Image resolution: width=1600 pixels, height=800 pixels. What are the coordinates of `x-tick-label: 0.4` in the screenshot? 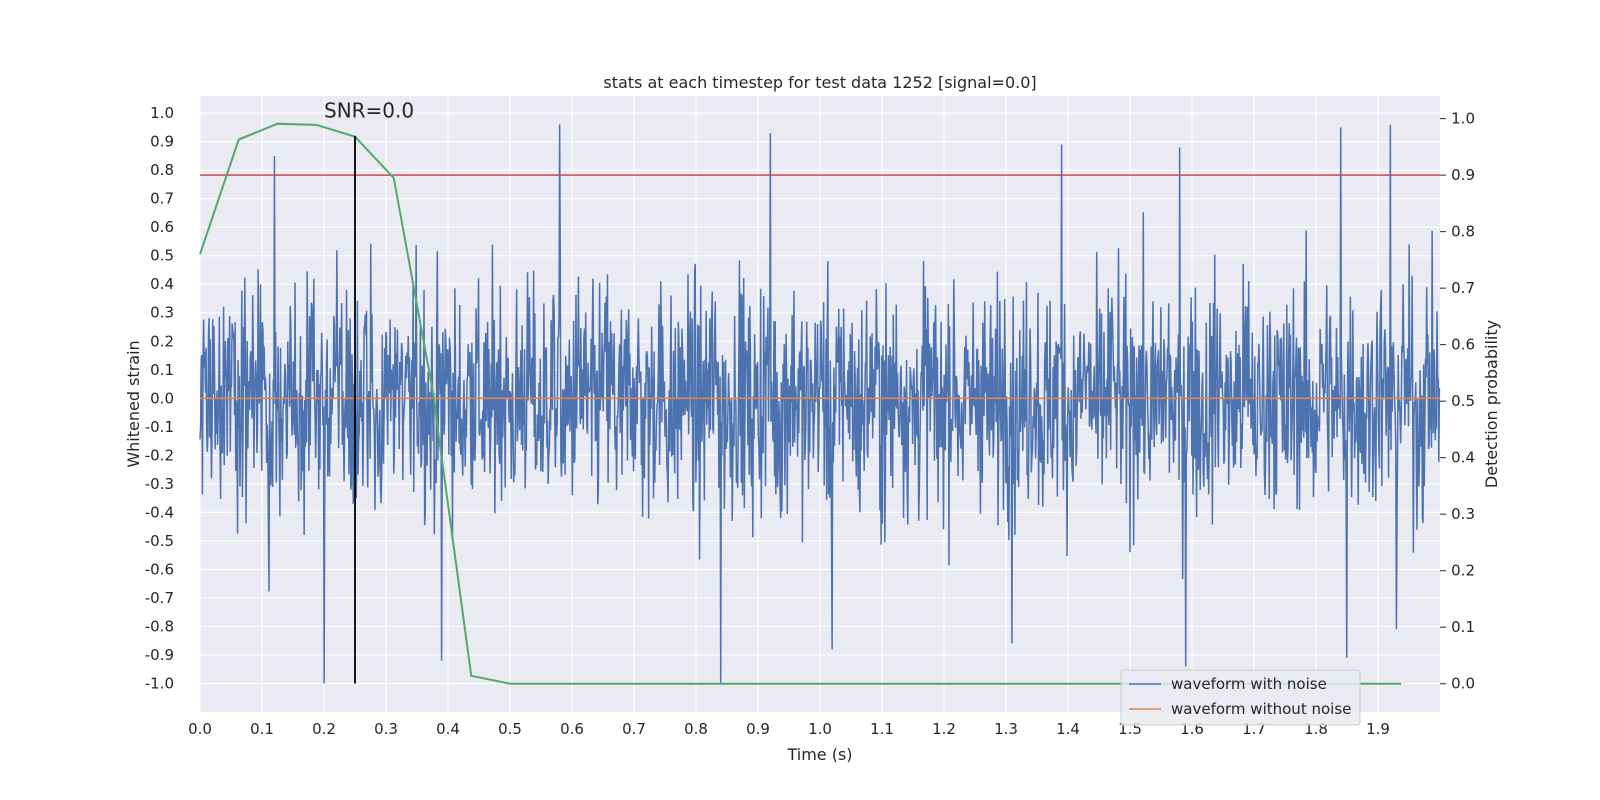 It's located at (448, 729).